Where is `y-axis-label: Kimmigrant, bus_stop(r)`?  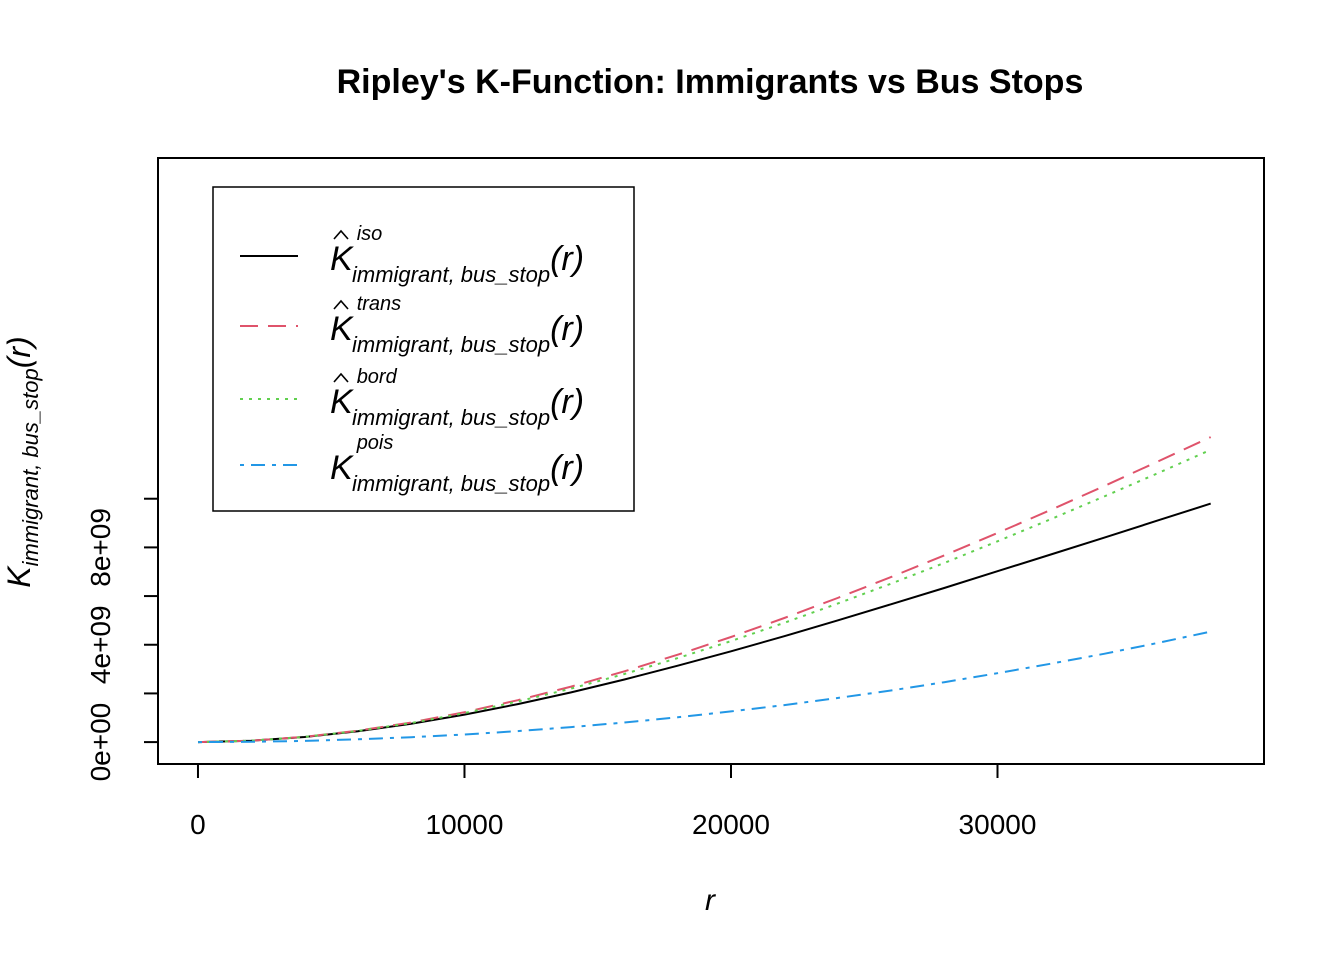 y-axis-label: Kimmigrant, bus_stop(r) is located at coordinates (22, 461).